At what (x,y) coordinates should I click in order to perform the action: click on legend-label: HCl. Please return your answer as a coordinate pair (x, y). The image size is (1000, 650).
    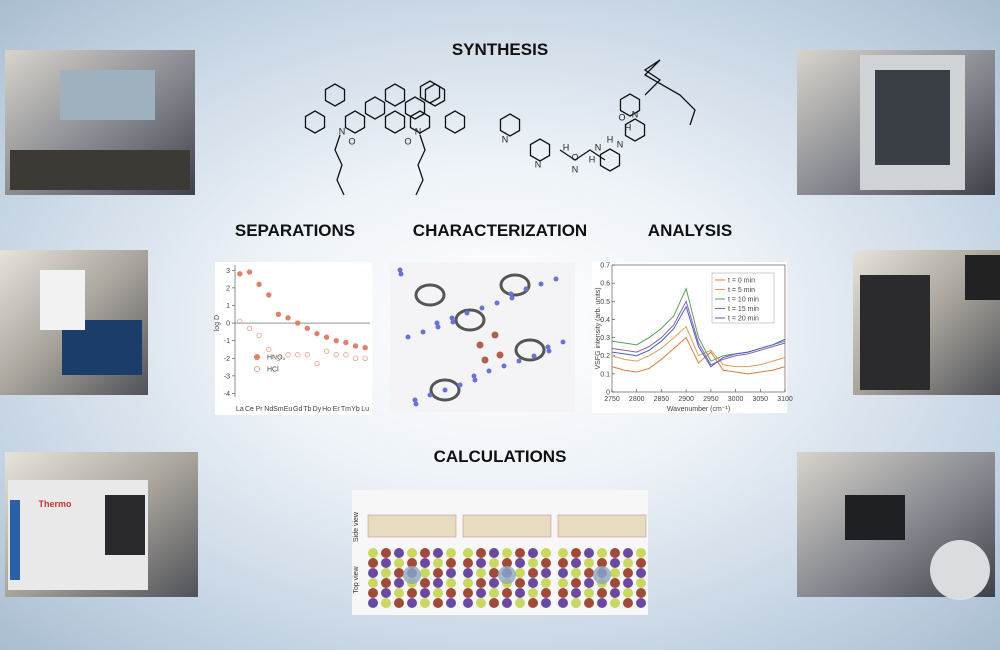
    Looking at the image, I should click on (273, 370).